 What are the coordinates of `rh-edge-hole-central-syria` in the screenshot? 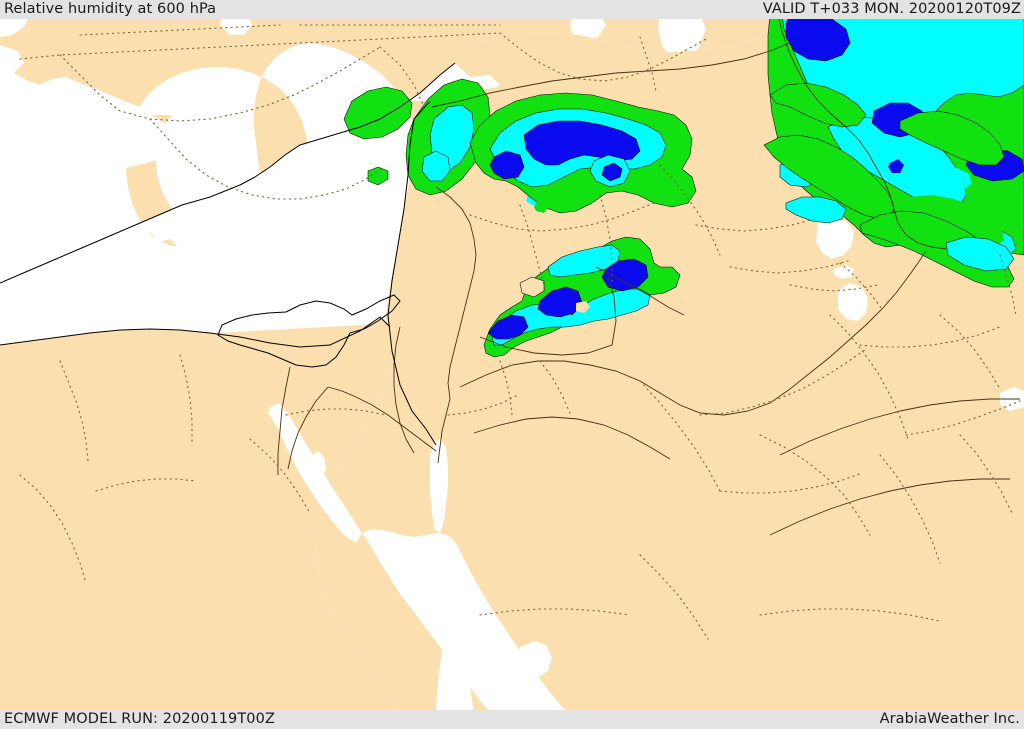 It's located at (532, 287).